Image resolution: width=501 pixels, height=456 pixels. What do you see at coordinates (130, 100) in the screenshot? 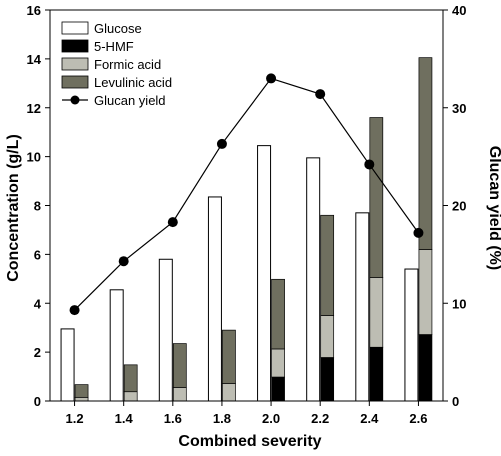
I see `glucan-yield-legend-label: Glucan yield` at bounding box center [130, 100].